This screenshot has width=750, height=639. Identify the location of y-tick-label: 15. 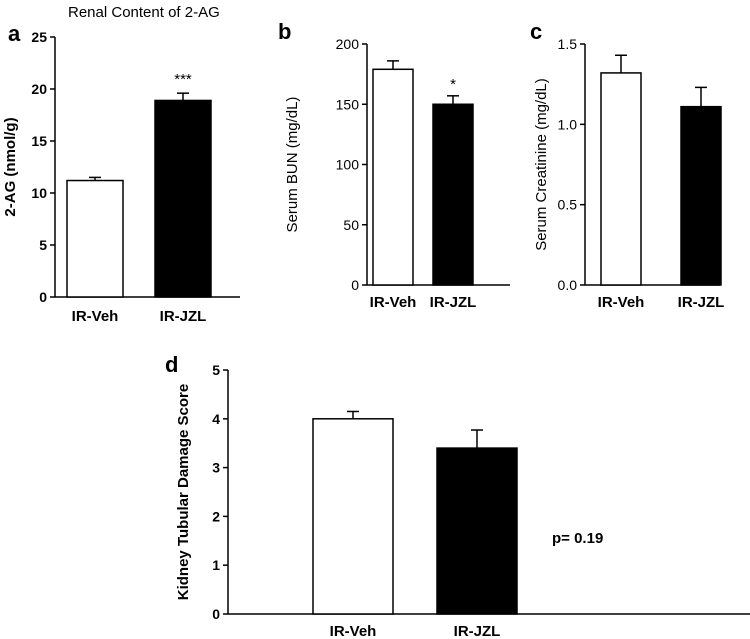
(39, 141).